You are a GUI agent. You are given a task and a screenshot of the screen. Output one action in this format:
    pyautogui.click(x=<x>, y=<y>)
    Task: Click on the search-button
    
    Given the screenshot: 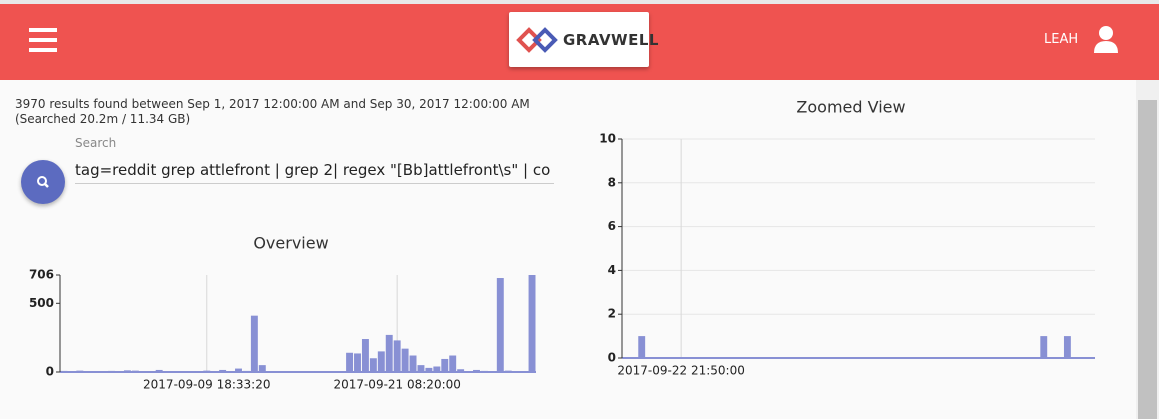 What is the action you would take?
    pyautogui.click(x=43, y=182)
    